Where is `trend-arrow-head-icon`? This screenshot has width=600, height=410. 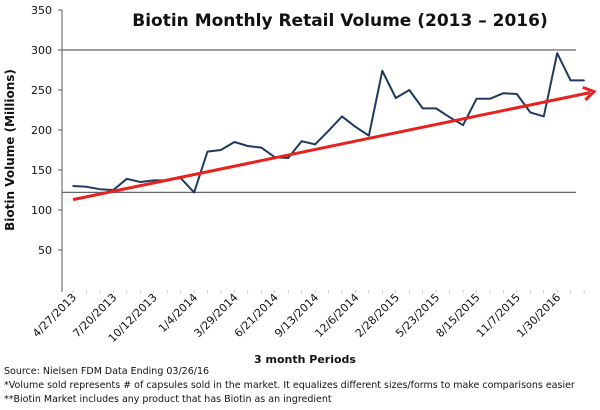 trend-arrow-head-icon is located at coordinates (589, 93).